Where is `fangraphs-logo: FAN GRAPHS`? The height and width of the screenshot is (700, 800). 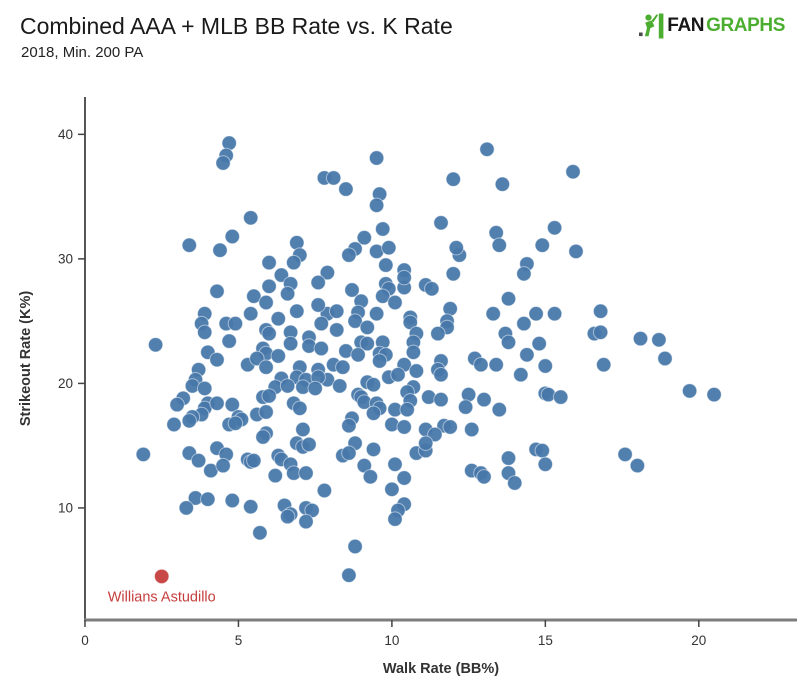 fangraphs-logo: FAN GRAPHS is located at coordinates (711, 26).